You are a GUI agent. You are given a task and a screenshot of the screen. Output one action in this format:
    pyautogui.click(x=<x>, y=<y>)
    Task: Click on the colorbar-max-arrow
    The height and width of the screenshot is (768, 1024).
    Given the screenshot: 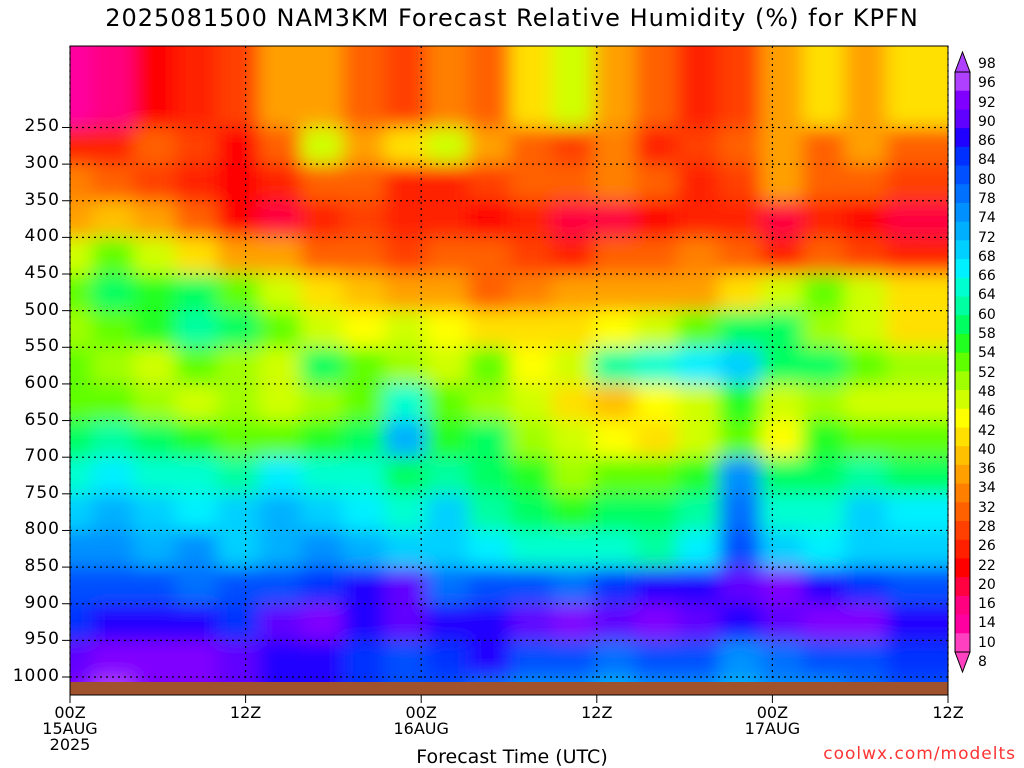 What is the action you would take?
    pyautogui.click(x=962, y=61)
    